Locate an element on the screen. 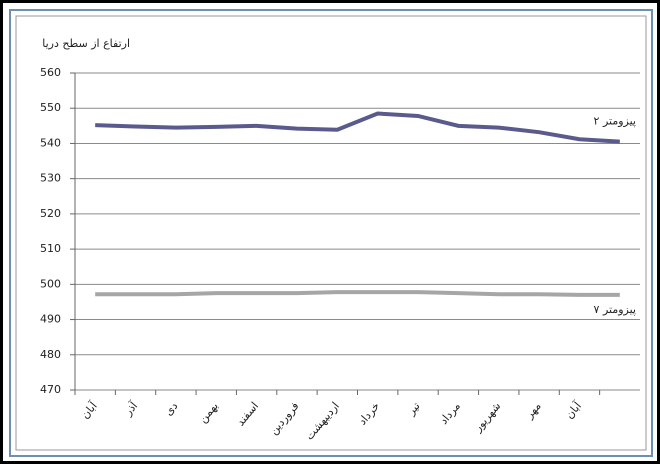 This screenshot has width=660, height=468. x-tick-label: فروردین is located at coordinates (284, 419).